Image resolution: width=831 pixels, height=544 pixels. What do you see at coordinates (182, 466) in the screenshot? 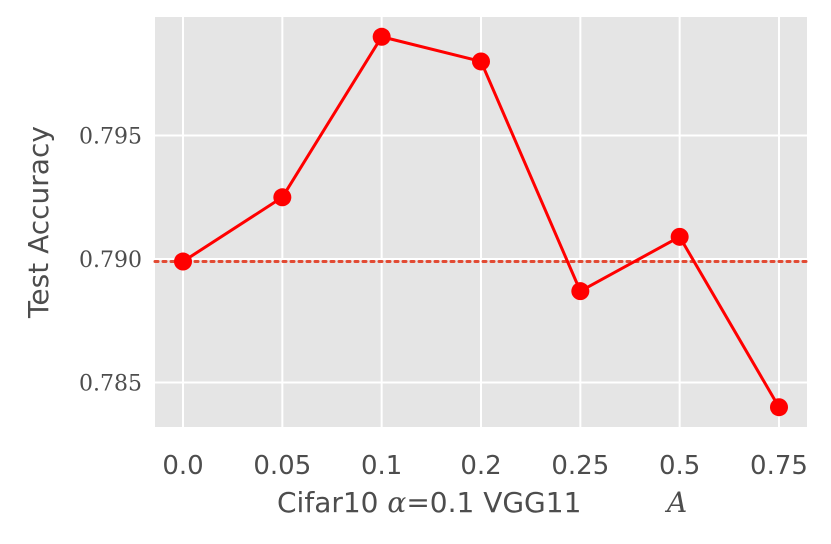
I see `x-tick-label: 0.0` at bounding box center [182, 466].